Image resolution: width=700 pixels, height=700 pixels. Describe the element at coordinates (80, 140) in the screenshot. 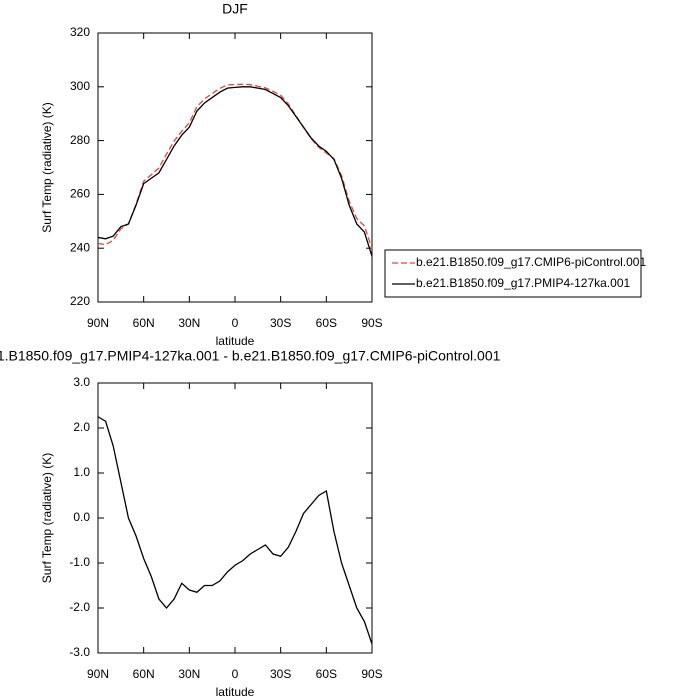

I see `y-tick-label: 280` at that location.